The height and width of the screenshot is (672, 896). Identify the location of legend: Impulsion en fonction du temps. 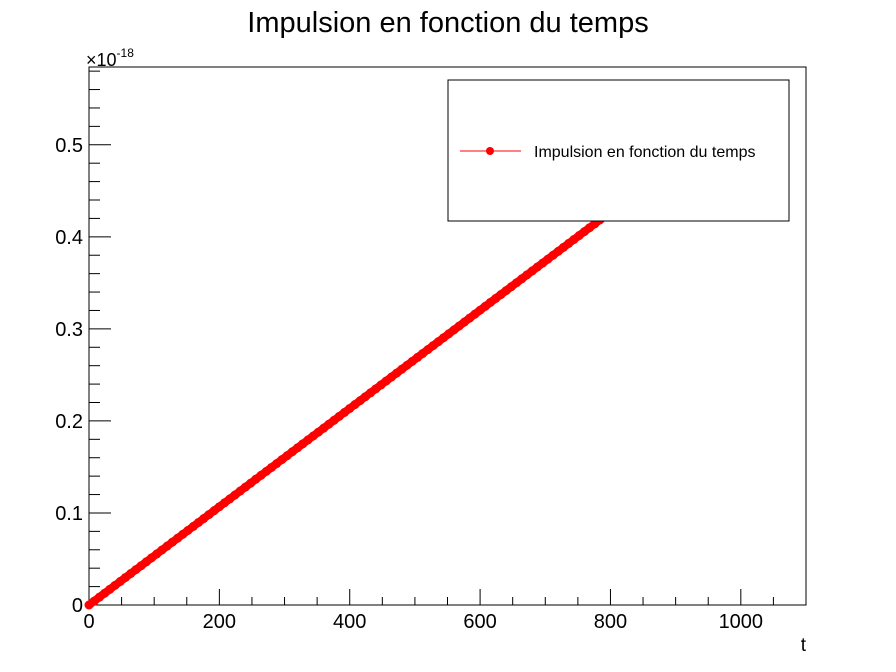
(618, 150).